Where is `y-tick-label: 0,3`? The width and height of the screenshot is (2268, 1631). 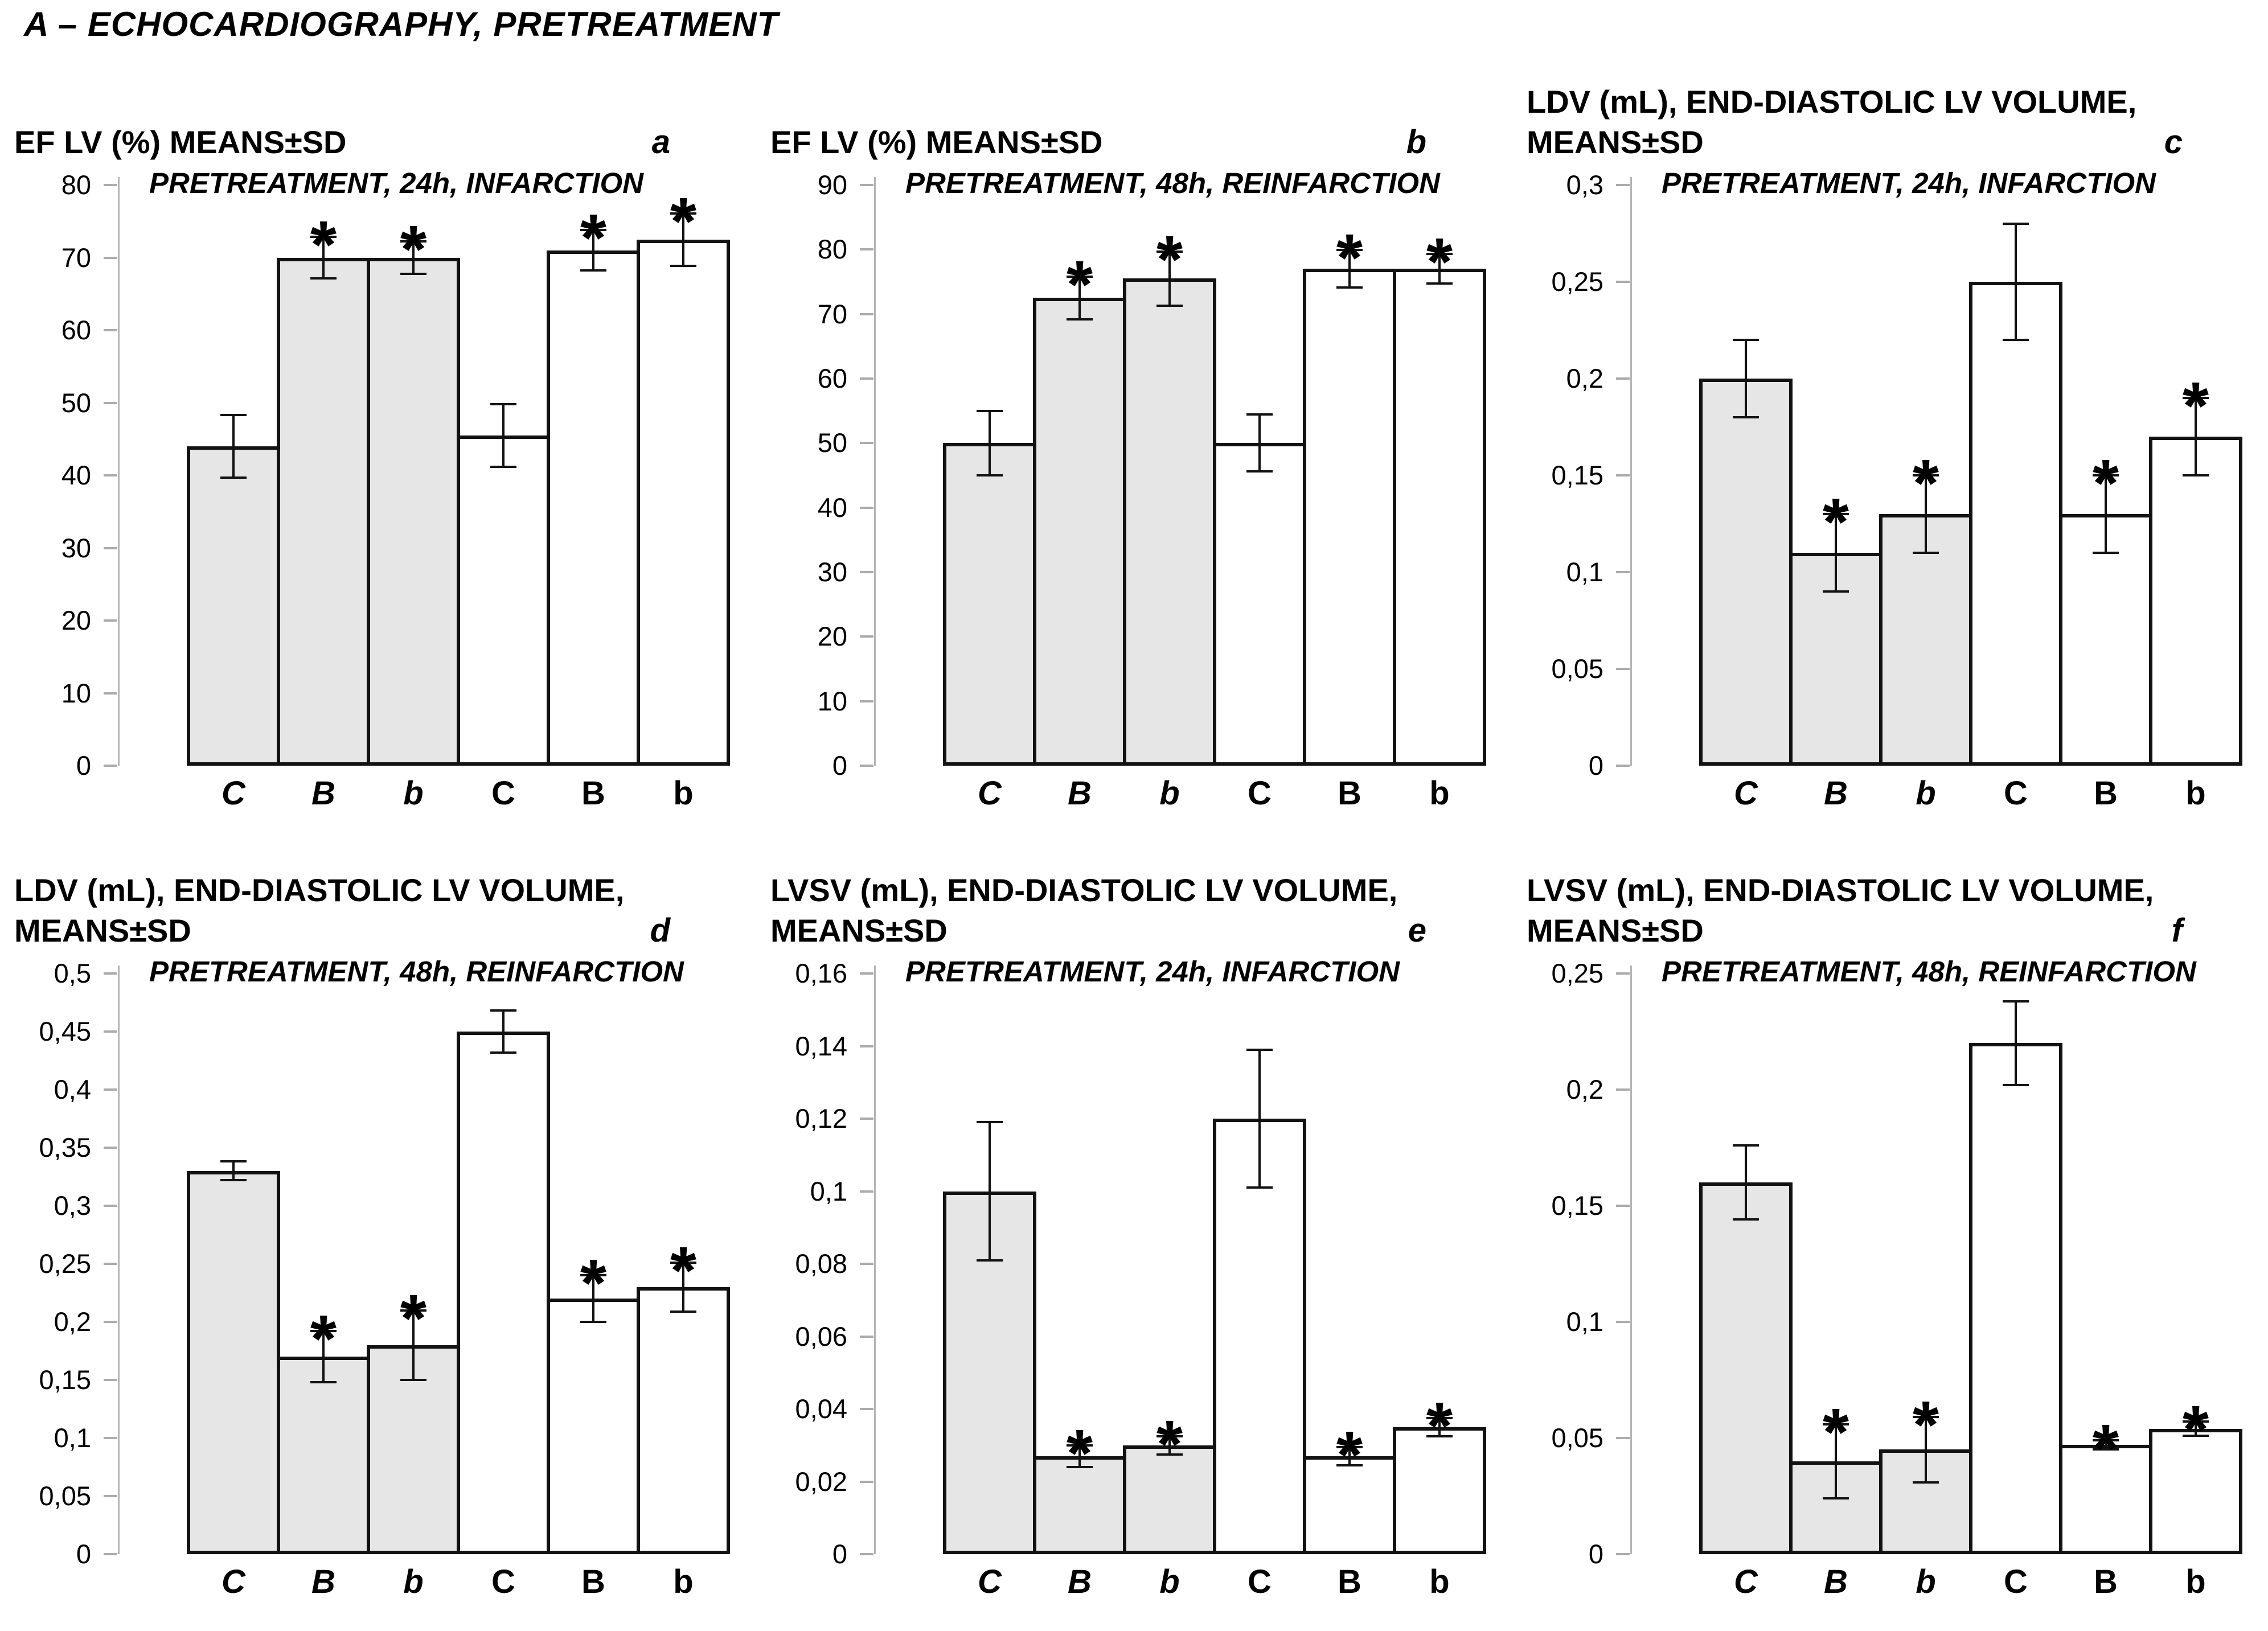
y-tick-label: 0,3 is located at coordinates (72, 1205).